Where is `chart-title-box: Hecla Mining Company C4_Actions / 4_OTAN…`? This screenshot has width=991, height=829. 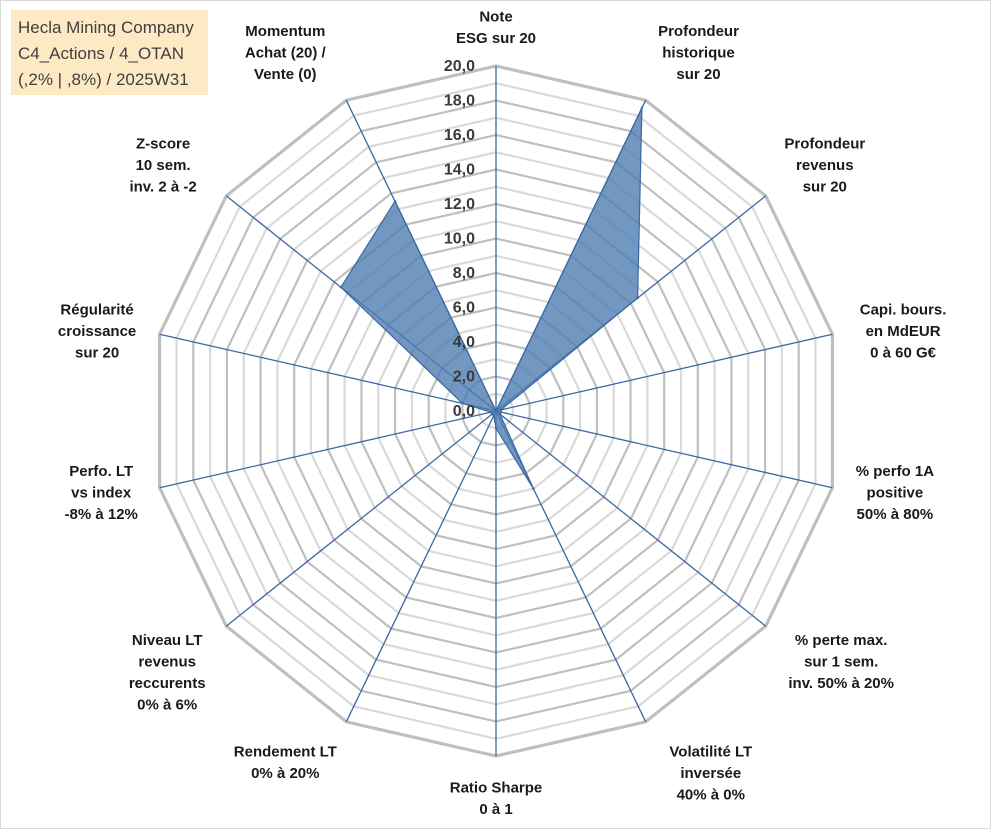
chart-title-box: Hecla Mining Company C4_Actions / 4_OTAN… is located at coordinates (109, 52).